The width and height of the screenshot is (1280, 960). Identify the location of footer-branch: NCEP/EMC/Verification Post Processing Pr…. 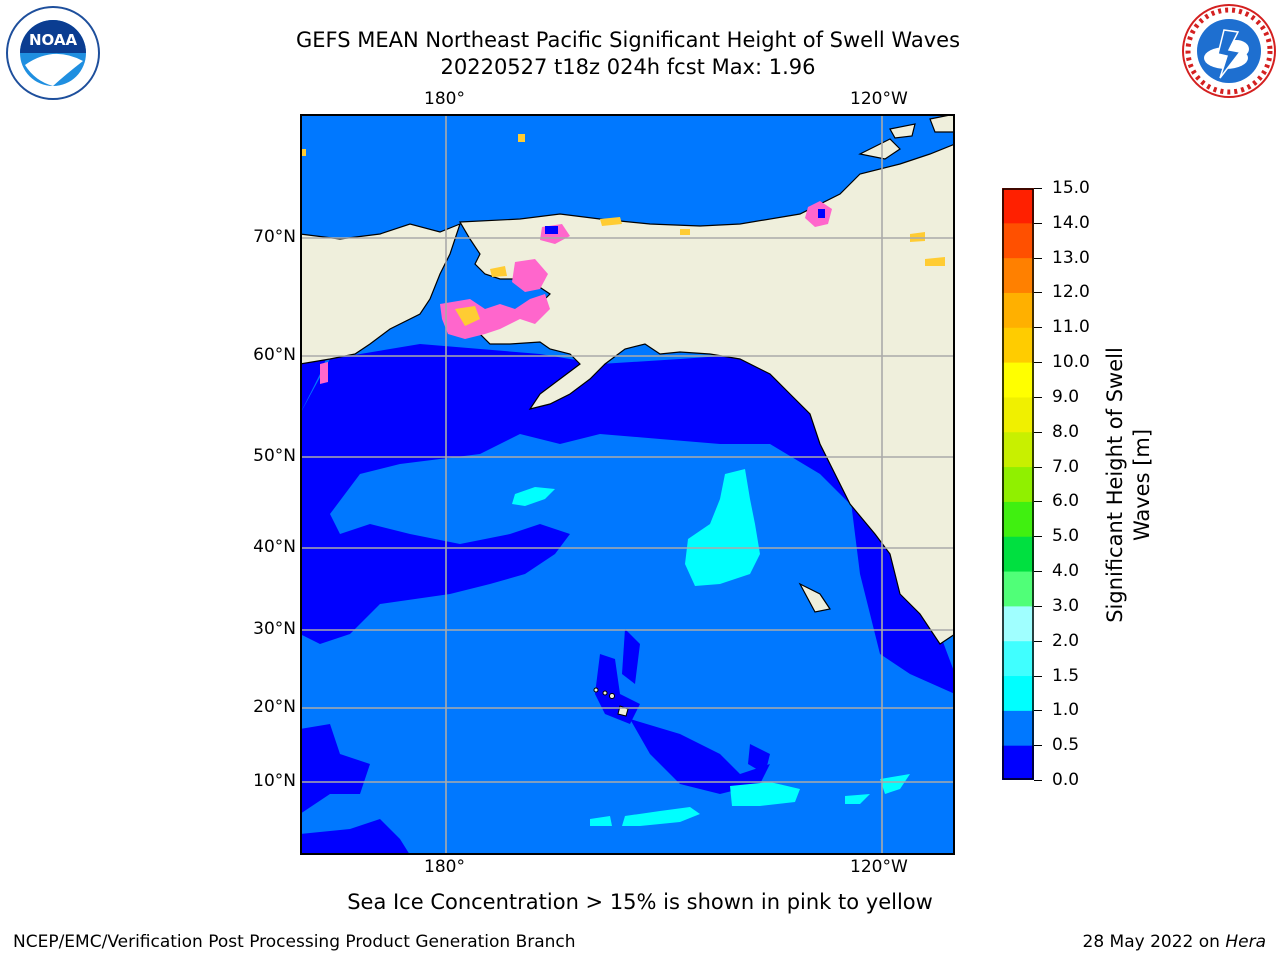
(294, 942).